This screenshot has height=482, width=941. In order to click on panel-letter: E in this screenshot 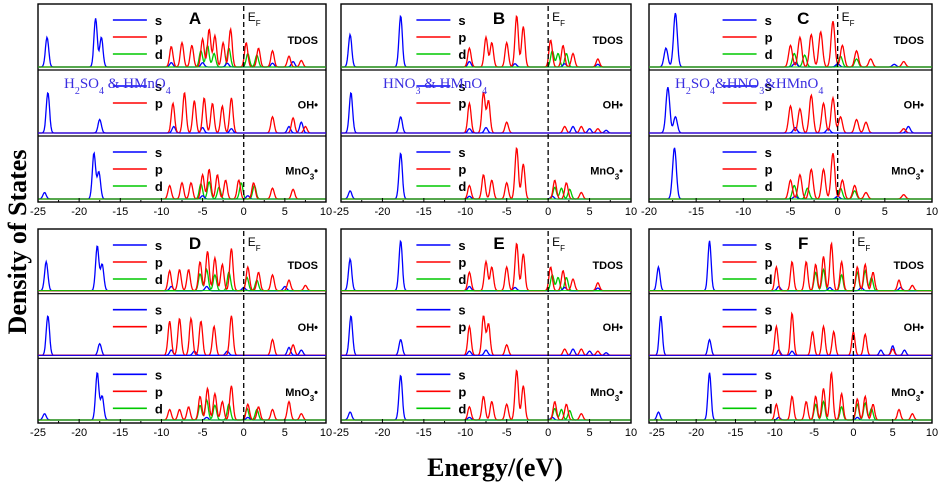, I will do `click(498, 243)`.